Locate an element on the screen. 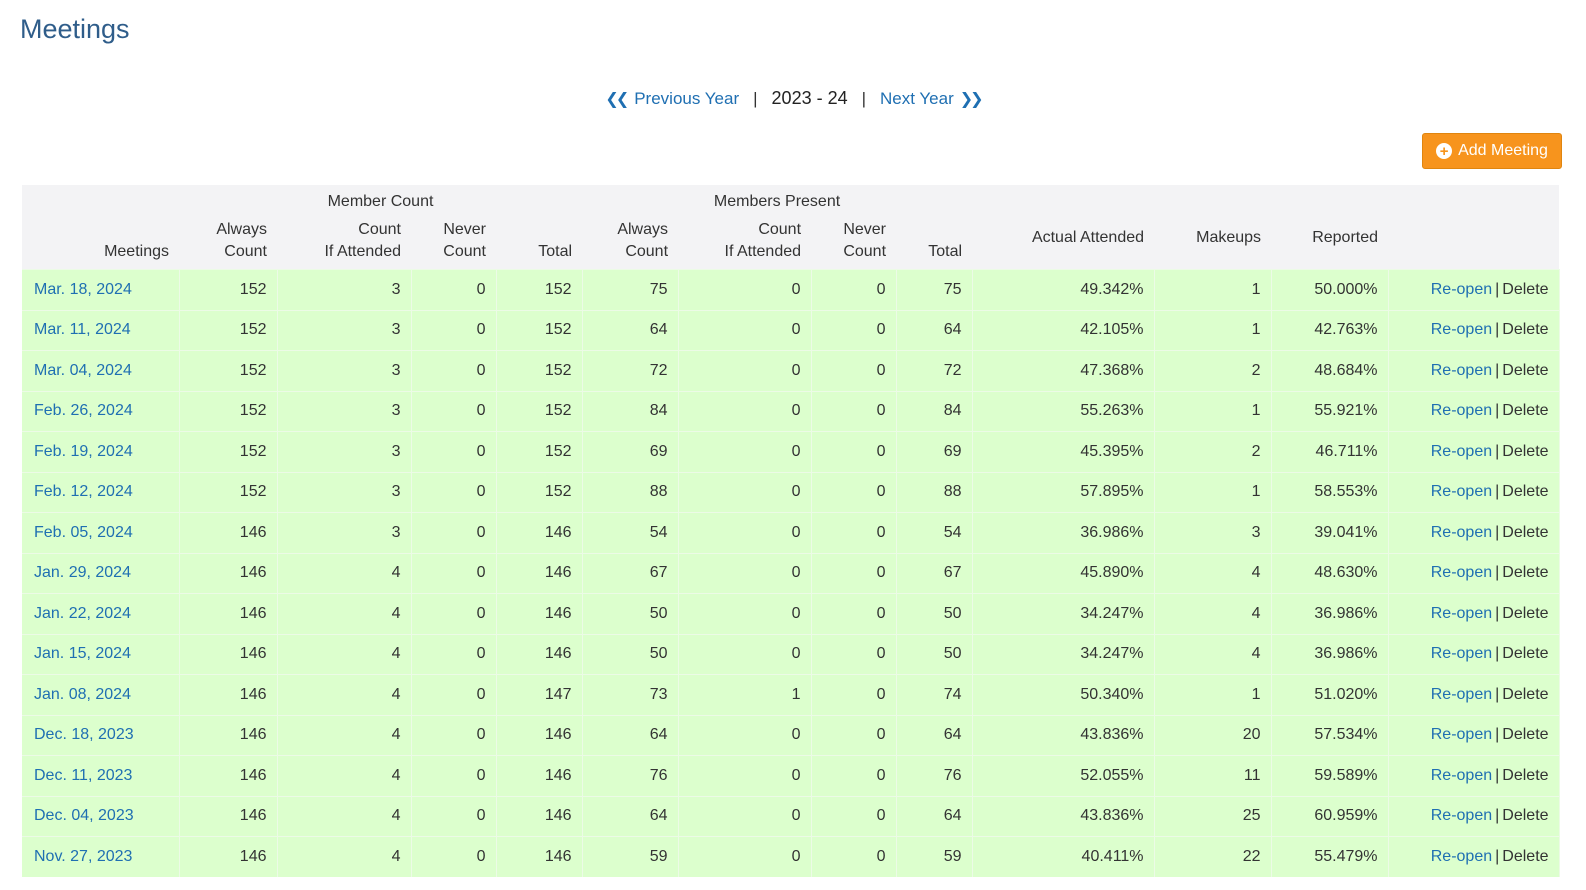  actual-attended-cell: 47.368% is located at coordinates (1063, 370).